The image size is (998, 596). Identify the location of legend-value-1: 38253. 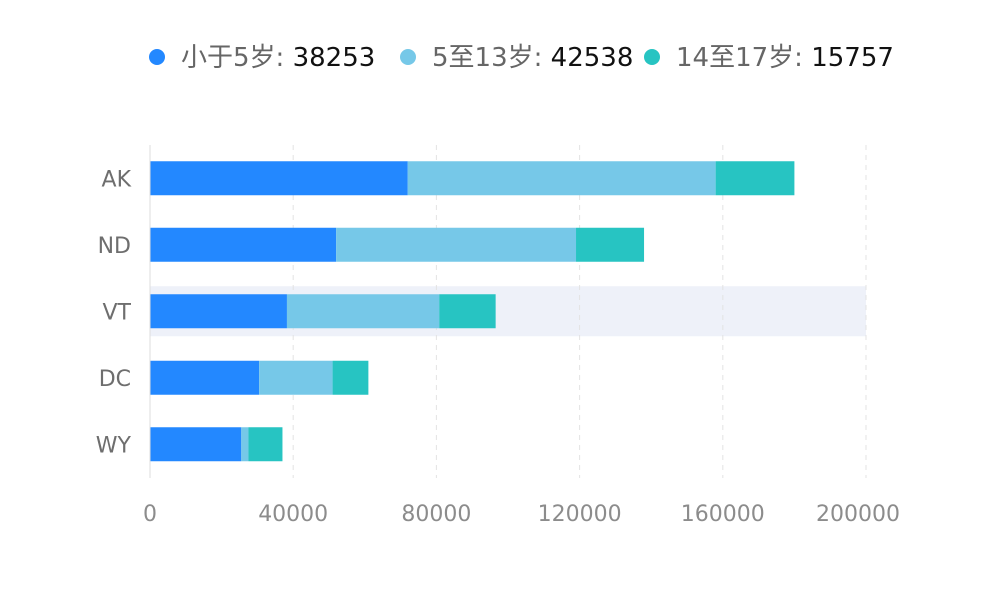
(334, 58).